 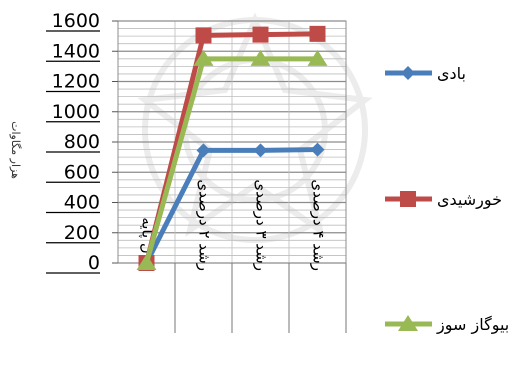 I want to click on legend-item: بادی, so click(x=425, y=73).